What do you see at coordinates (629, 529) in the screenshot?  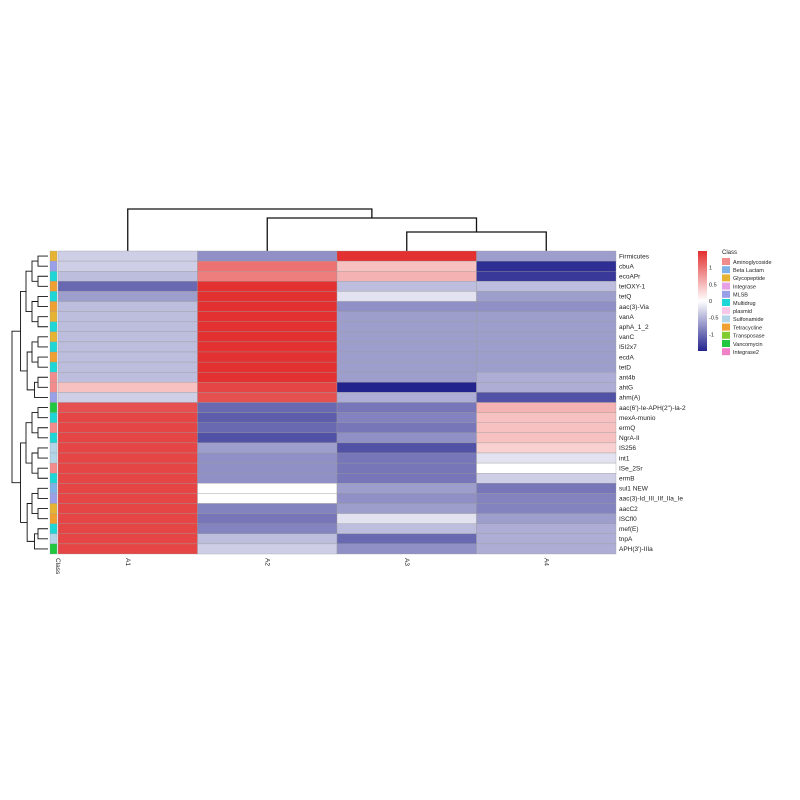 I see `row-label: mef(E)` at bounding box center [629, 529].